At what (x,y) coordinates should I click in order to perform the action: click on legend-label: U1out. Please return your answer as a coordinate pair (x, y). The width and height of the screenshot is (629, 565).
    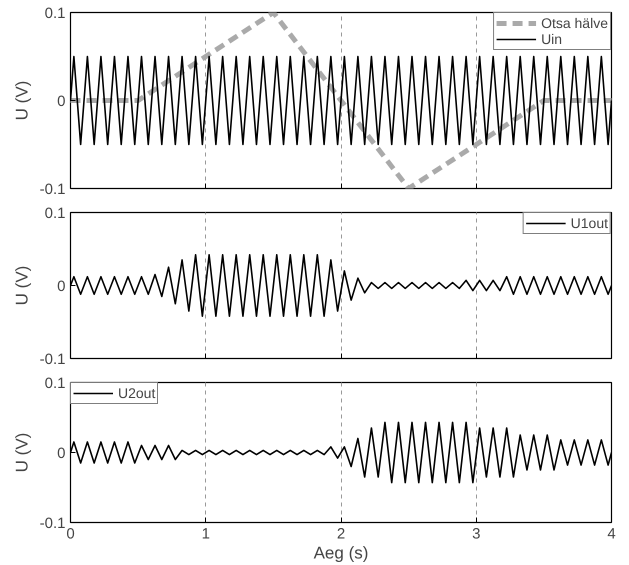
    Looking at the image, I should click on (589, 223).